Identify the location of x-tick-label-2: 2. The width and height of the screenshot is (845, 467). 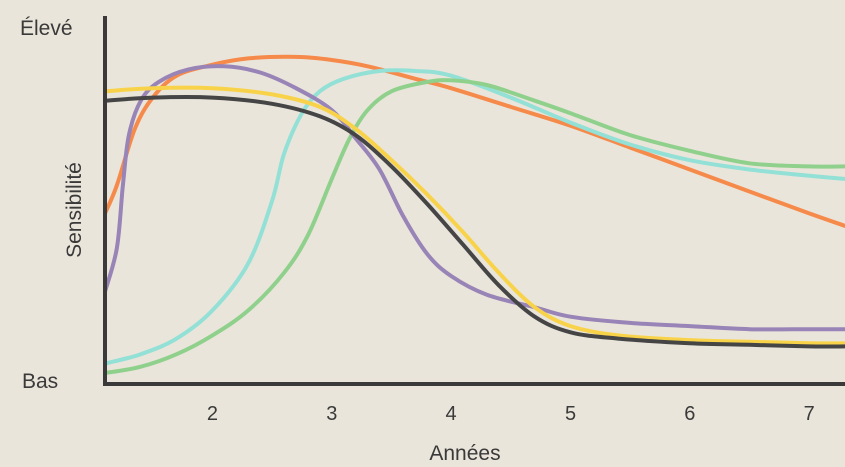
(212, 414).